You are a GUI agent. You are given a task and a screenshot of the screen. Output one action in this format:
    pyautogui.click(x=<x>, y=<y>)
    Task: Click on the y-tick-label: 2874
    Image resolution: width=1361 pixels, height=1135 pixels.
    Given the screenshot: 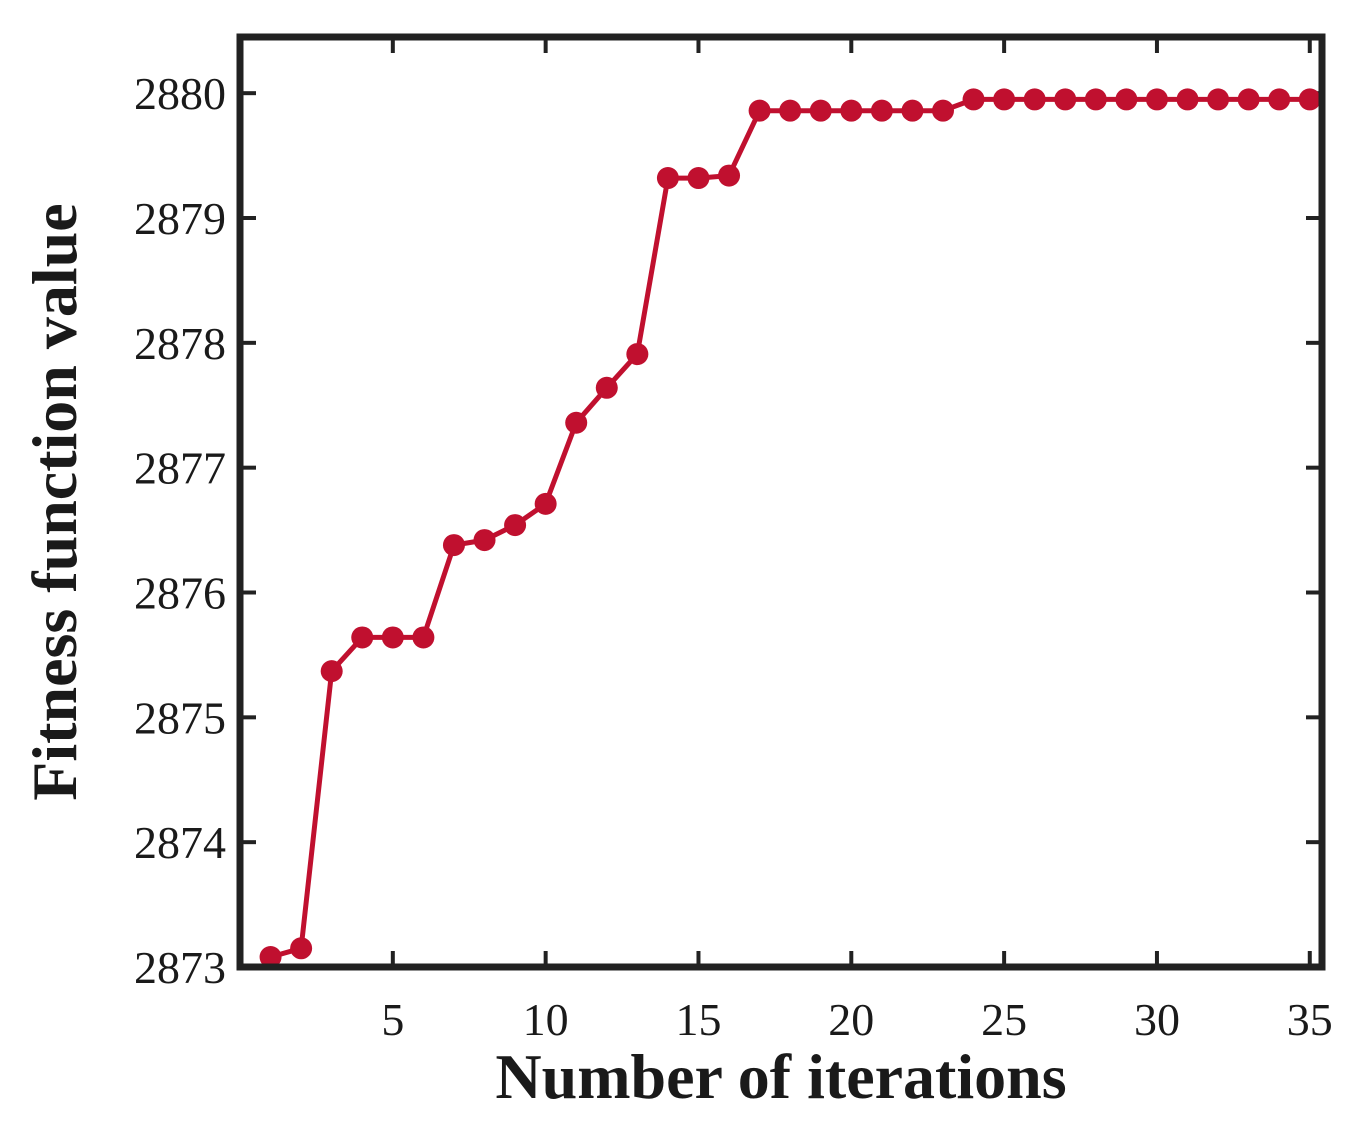 What is the action you would take?
    pyautogui.click(x=180, y=842)
    